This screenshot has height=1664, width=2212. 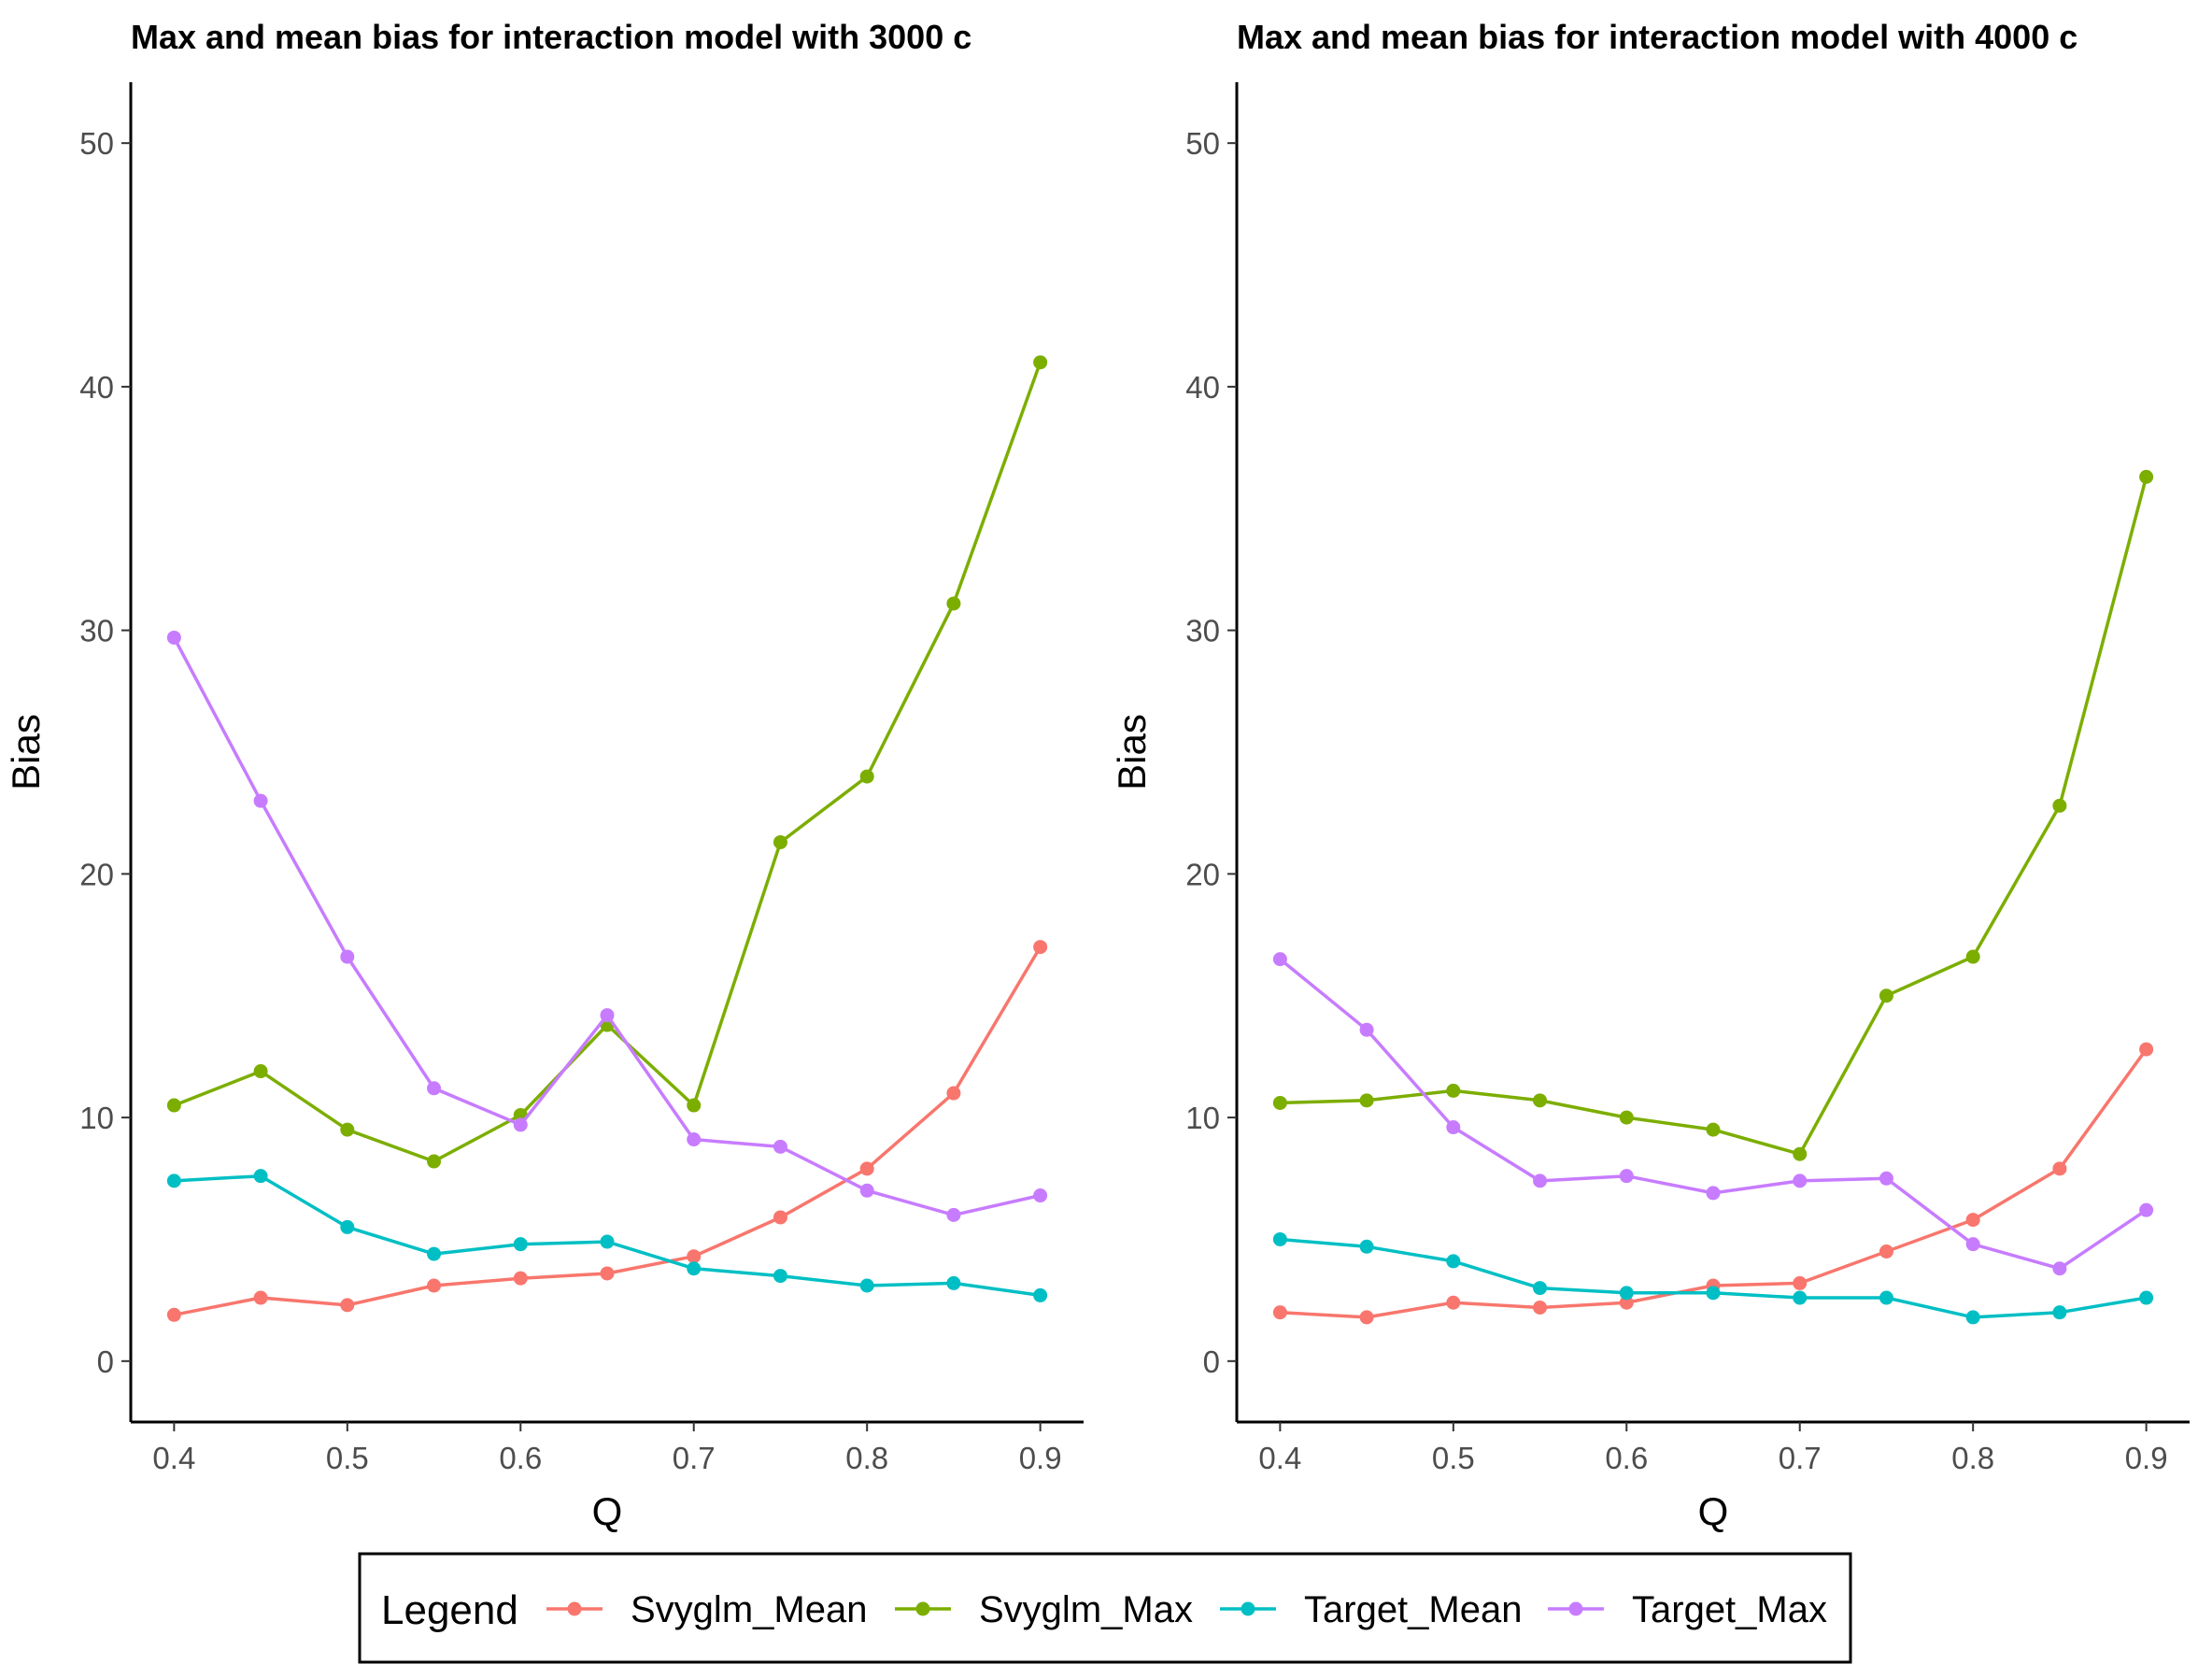 I want to click on legend-entry-Target_Mean: Target_Mean, so click(x=1371, y=1609).